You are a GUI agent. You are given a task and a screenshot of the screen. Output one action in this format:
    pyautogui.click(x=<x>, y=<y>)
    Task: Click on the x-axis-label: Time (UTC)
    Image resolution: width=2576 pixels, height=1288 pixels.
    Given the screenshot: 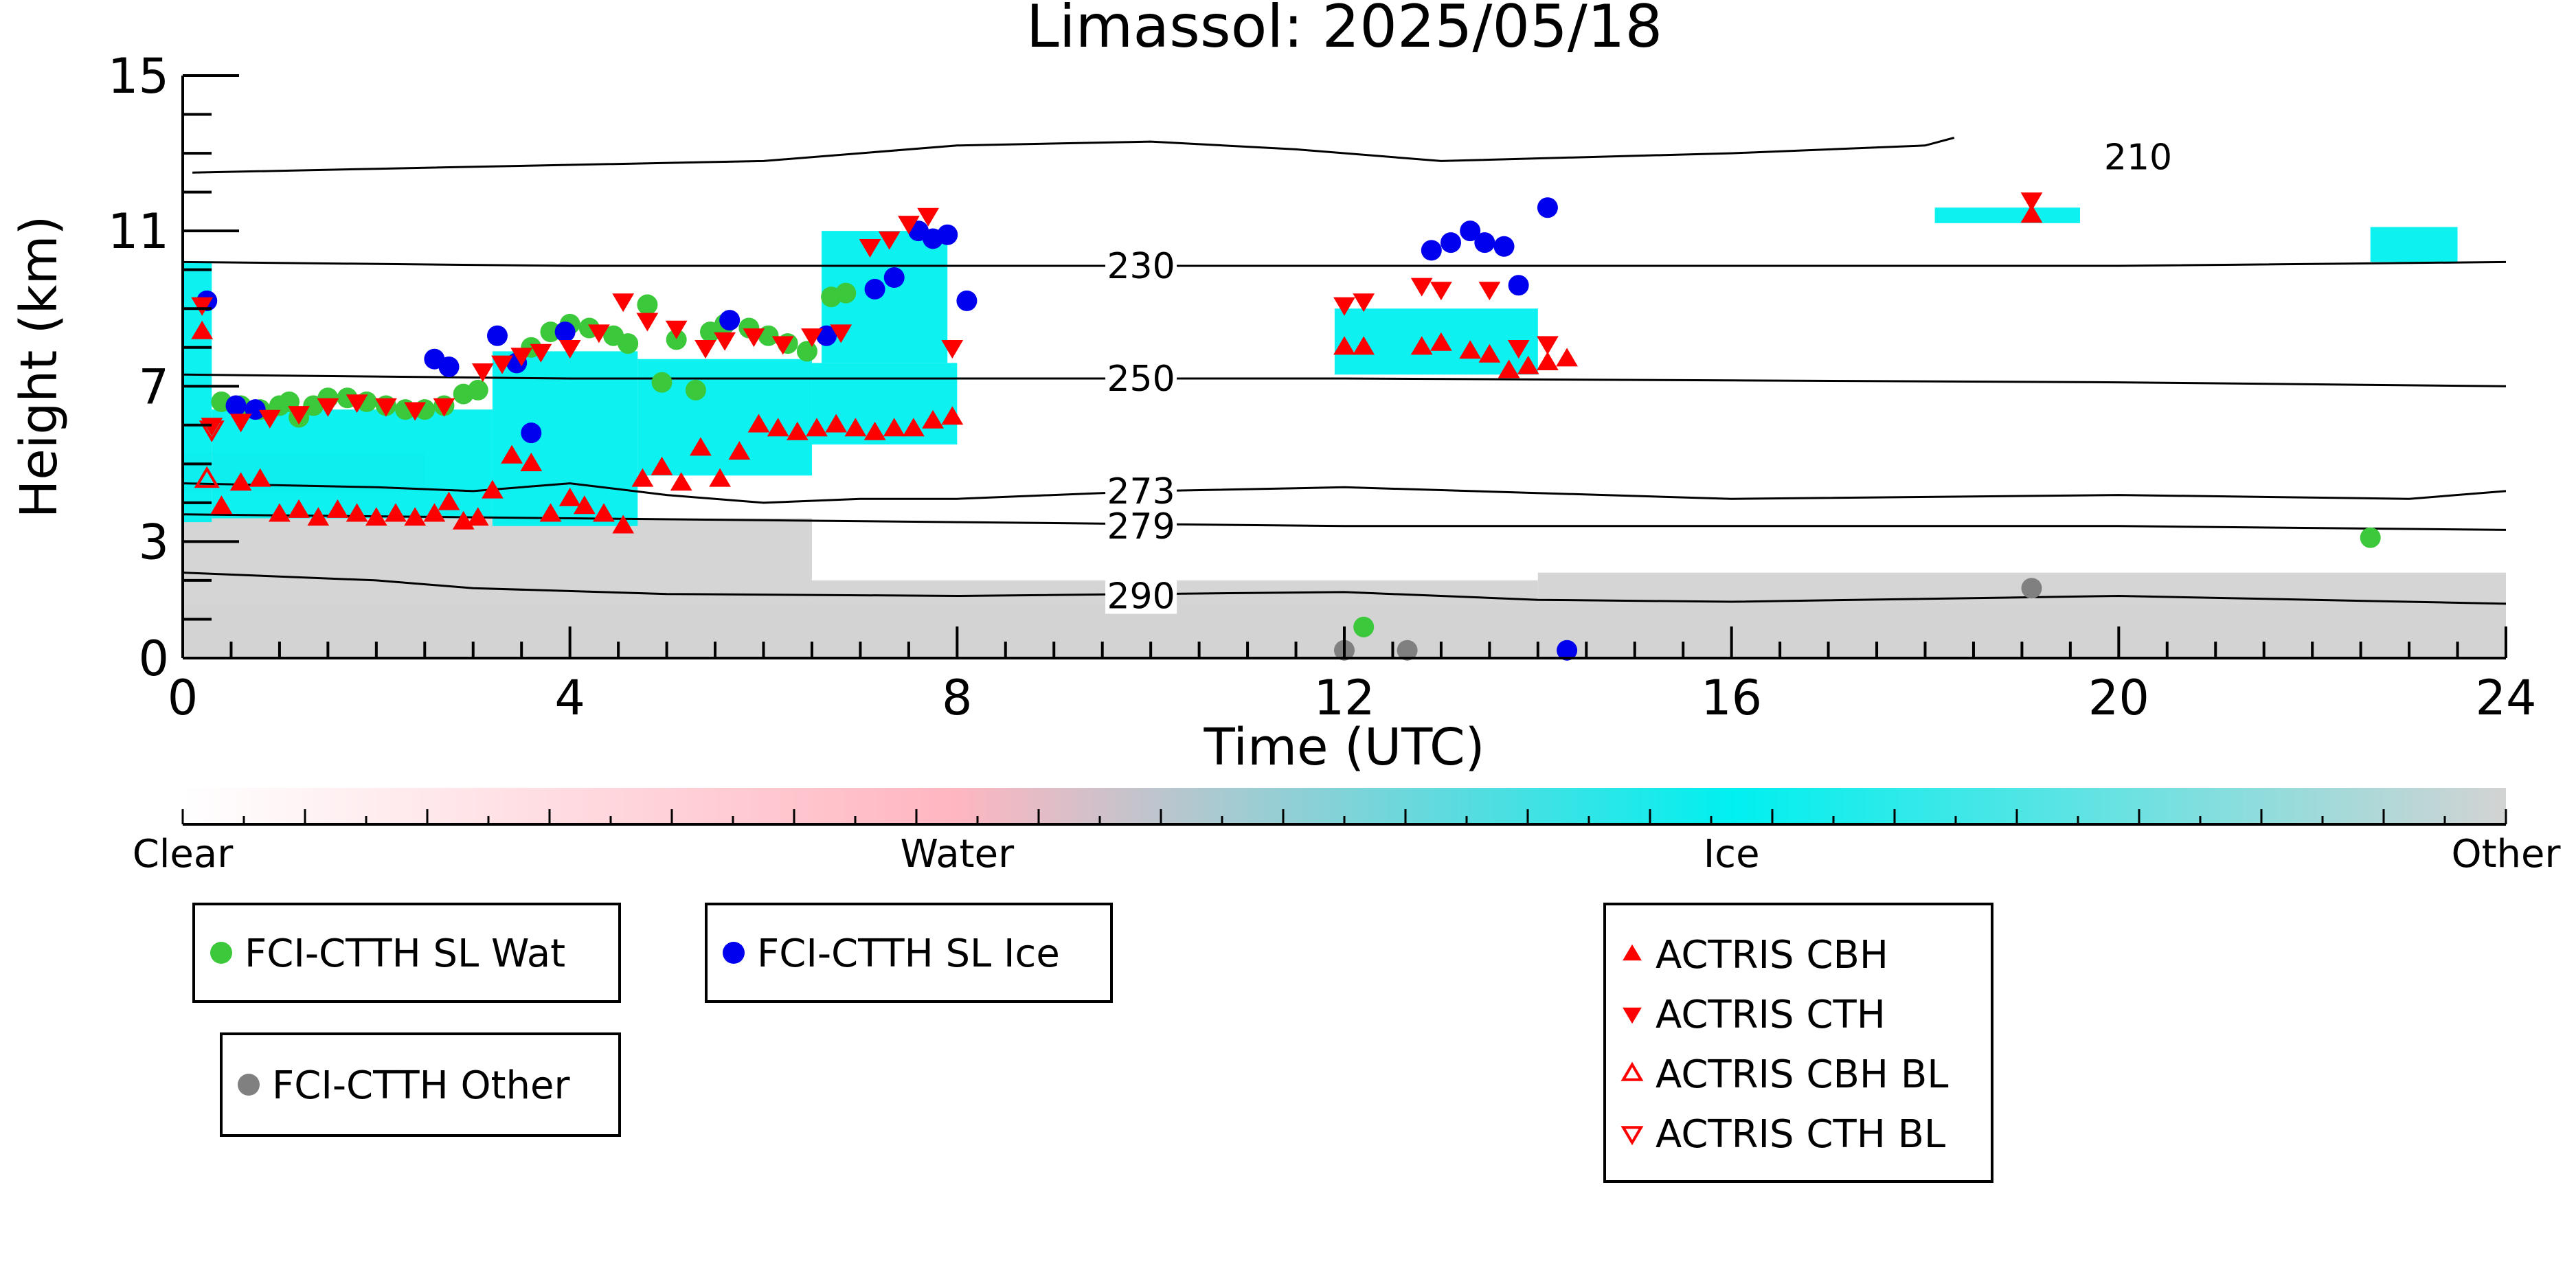 What is the action you would take?
    pyautogui.click(x=1343, y=747)
    